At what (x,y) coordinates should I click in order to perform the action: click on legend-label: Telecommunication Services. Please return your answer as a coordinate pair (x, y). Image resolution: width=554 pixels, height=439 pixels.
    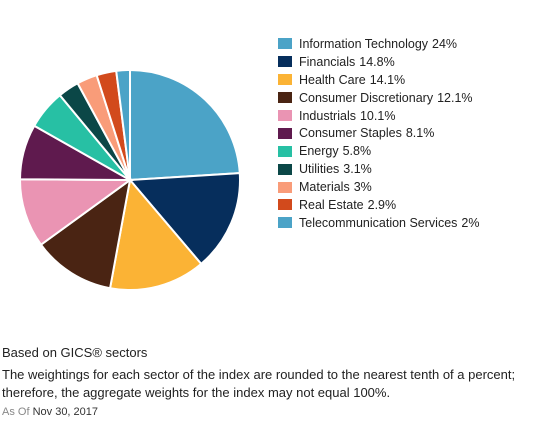
    Looking at the image, I should click on (378, 222).